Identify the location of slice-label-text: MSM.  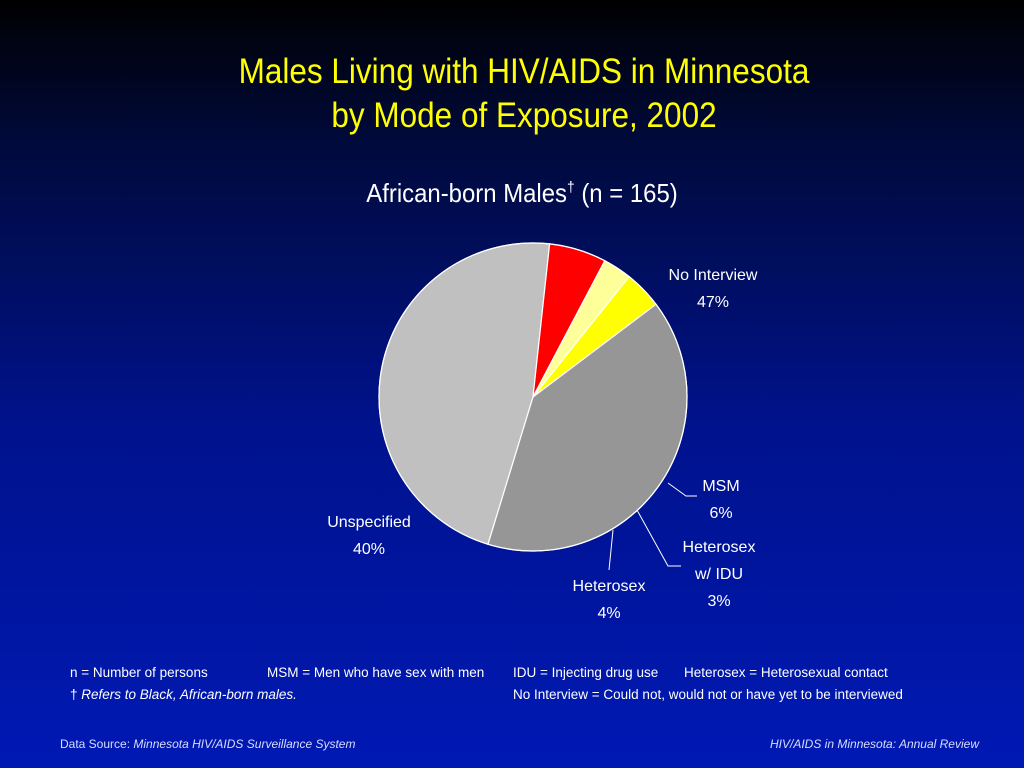
(720, 486).